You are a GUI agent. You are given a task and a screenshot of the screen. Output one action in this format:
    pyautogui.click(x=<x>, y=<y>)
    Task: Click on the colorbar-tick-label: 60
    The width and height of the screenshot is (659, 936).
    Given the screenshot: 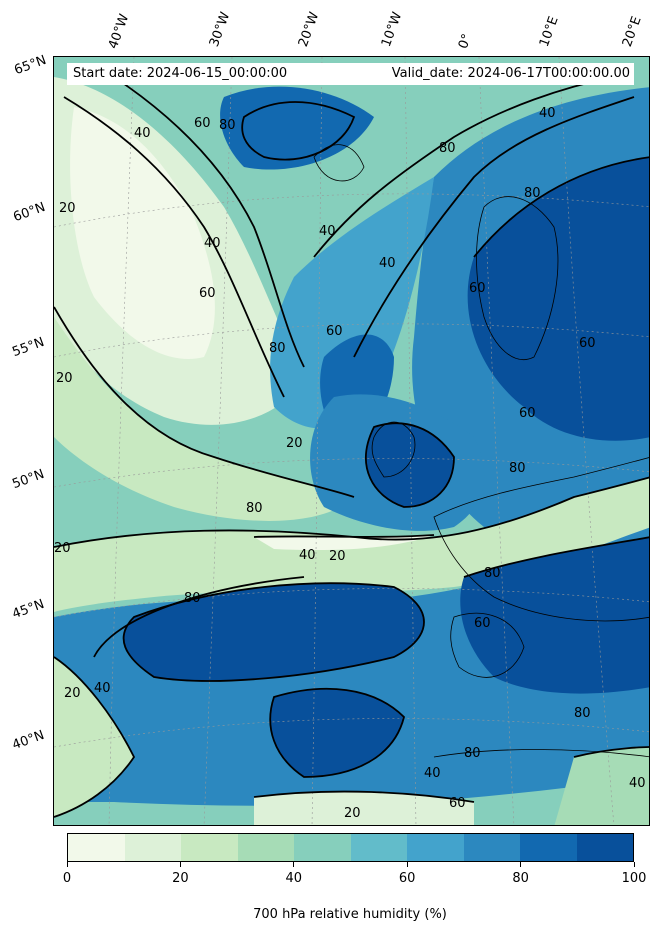 What is the action you would take?
    pyautogui.click(x=407, y=878)
    